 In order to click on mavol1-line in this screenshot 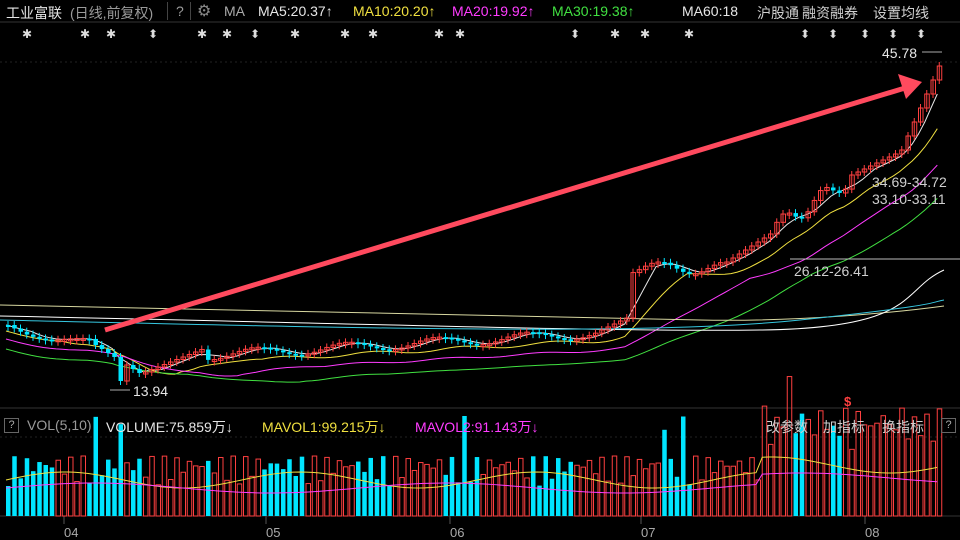, I will do `click(471, 472)`.